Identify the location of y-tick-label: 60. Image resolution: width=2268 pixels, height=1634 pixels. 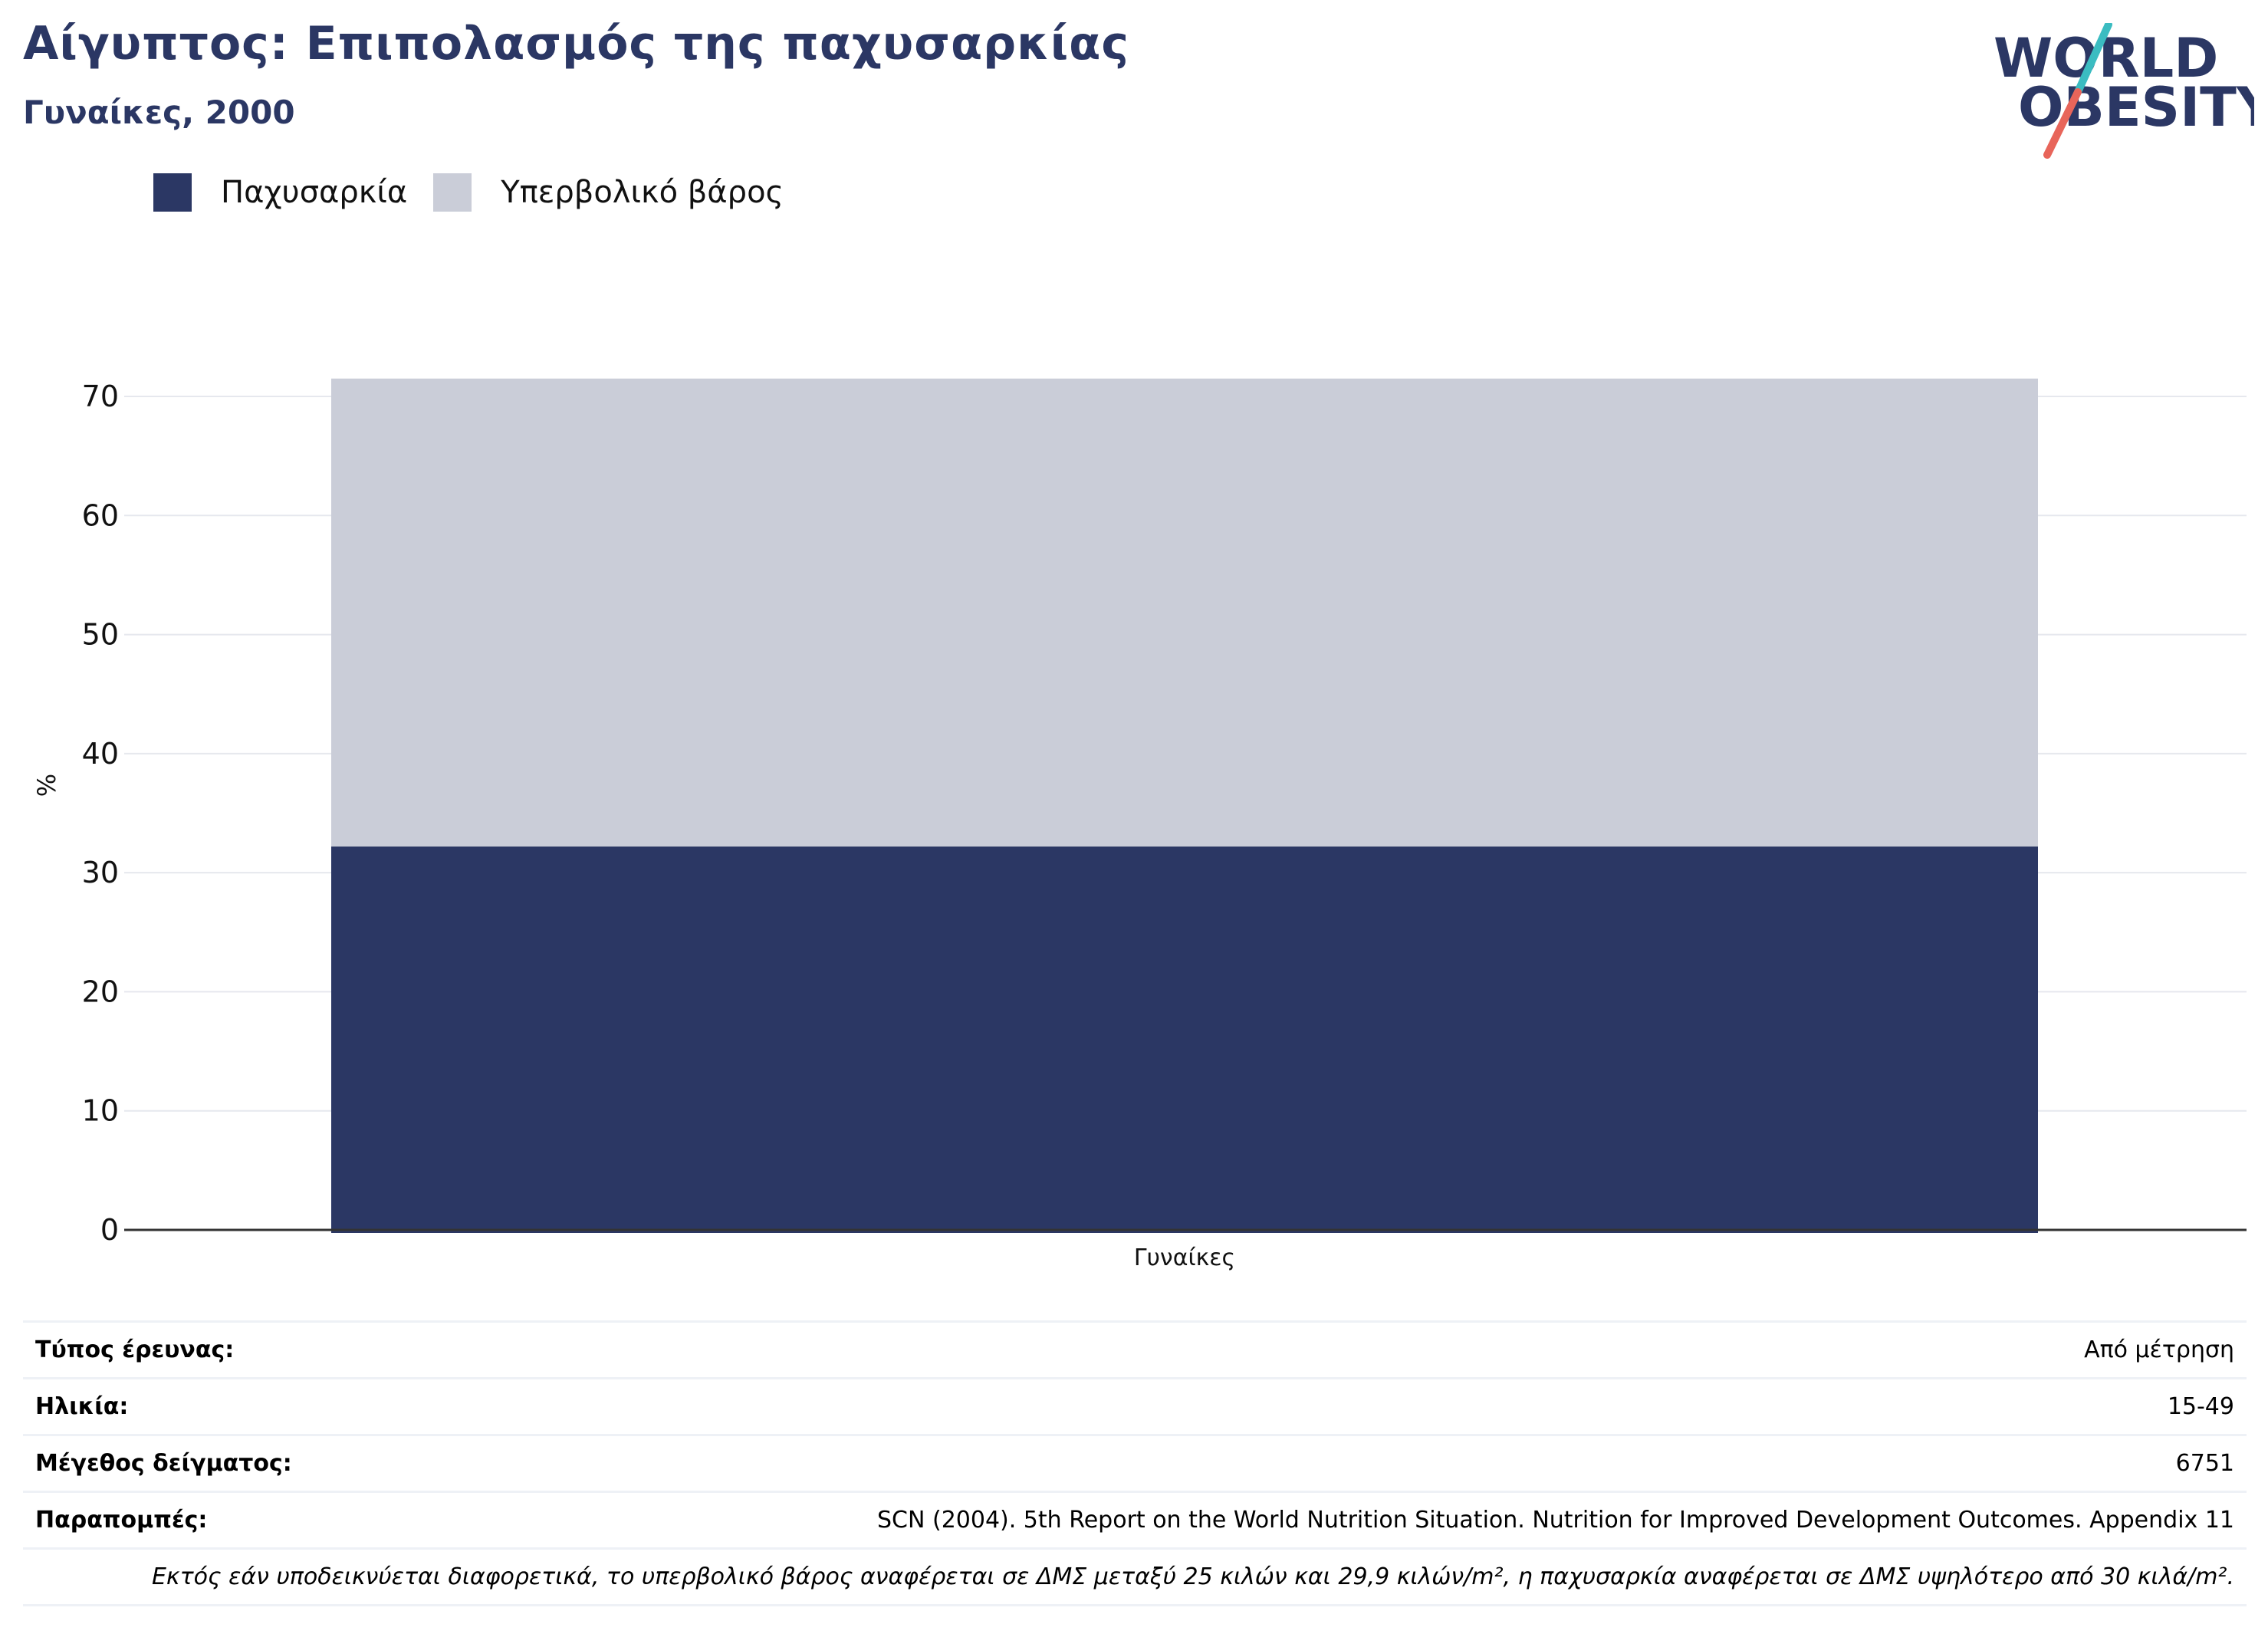
(100, 515).